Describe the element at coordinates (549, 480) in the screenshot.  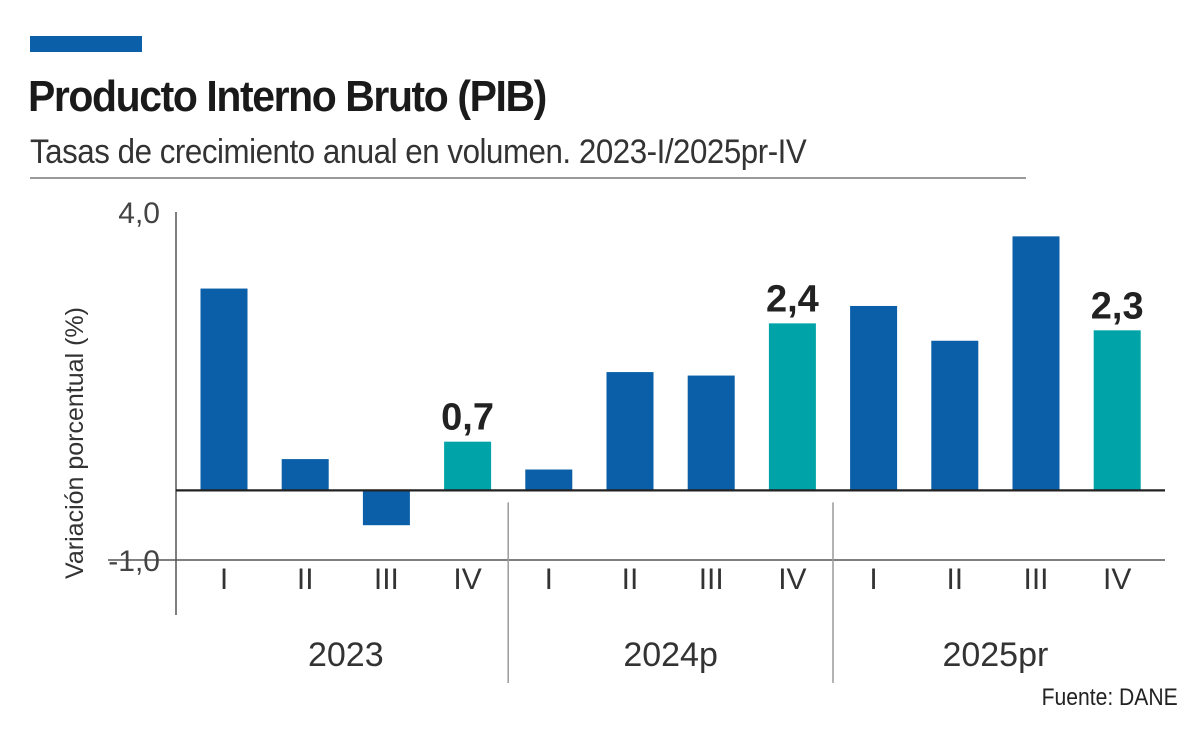
I see `bar-2024p-I` at that location.